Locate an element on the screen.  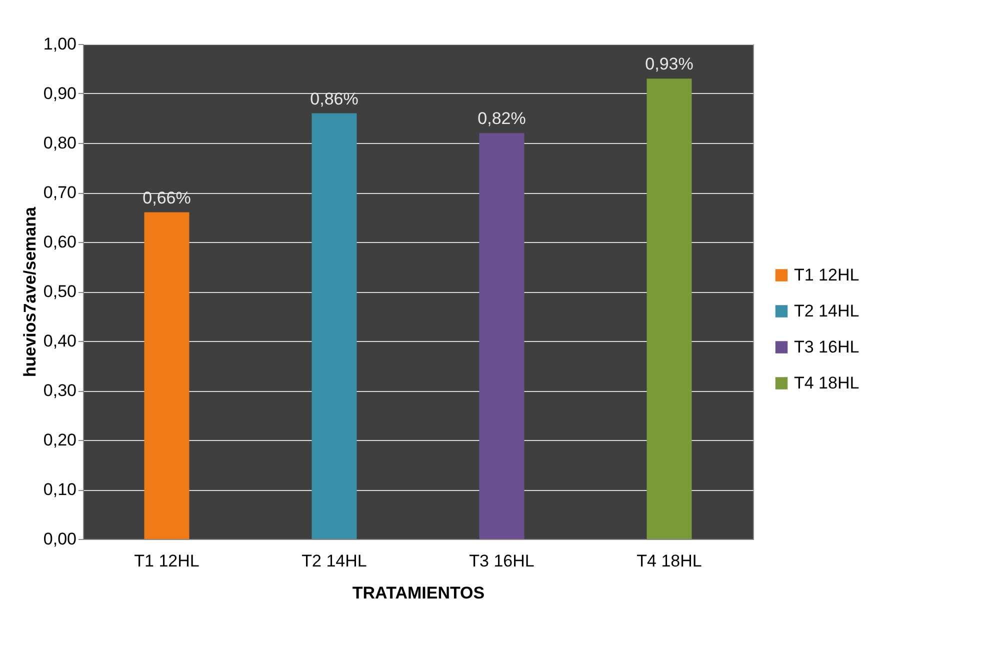
legend-label: T1 12HL is located at coordinates (827, 274).